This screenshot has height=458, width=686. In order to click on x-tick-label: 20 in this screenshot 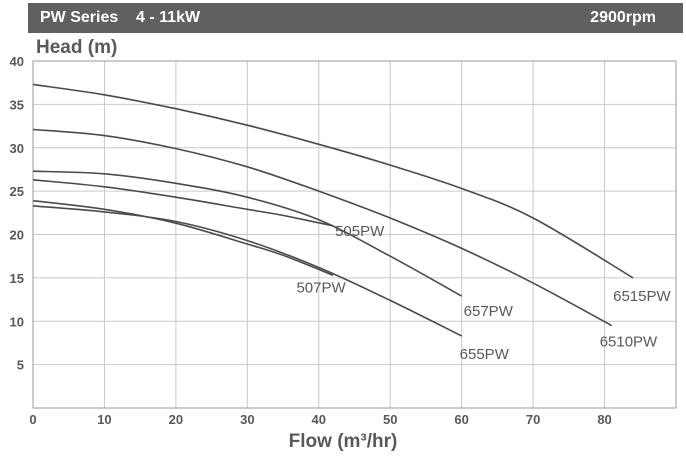, I will do `click(176, 419)`.